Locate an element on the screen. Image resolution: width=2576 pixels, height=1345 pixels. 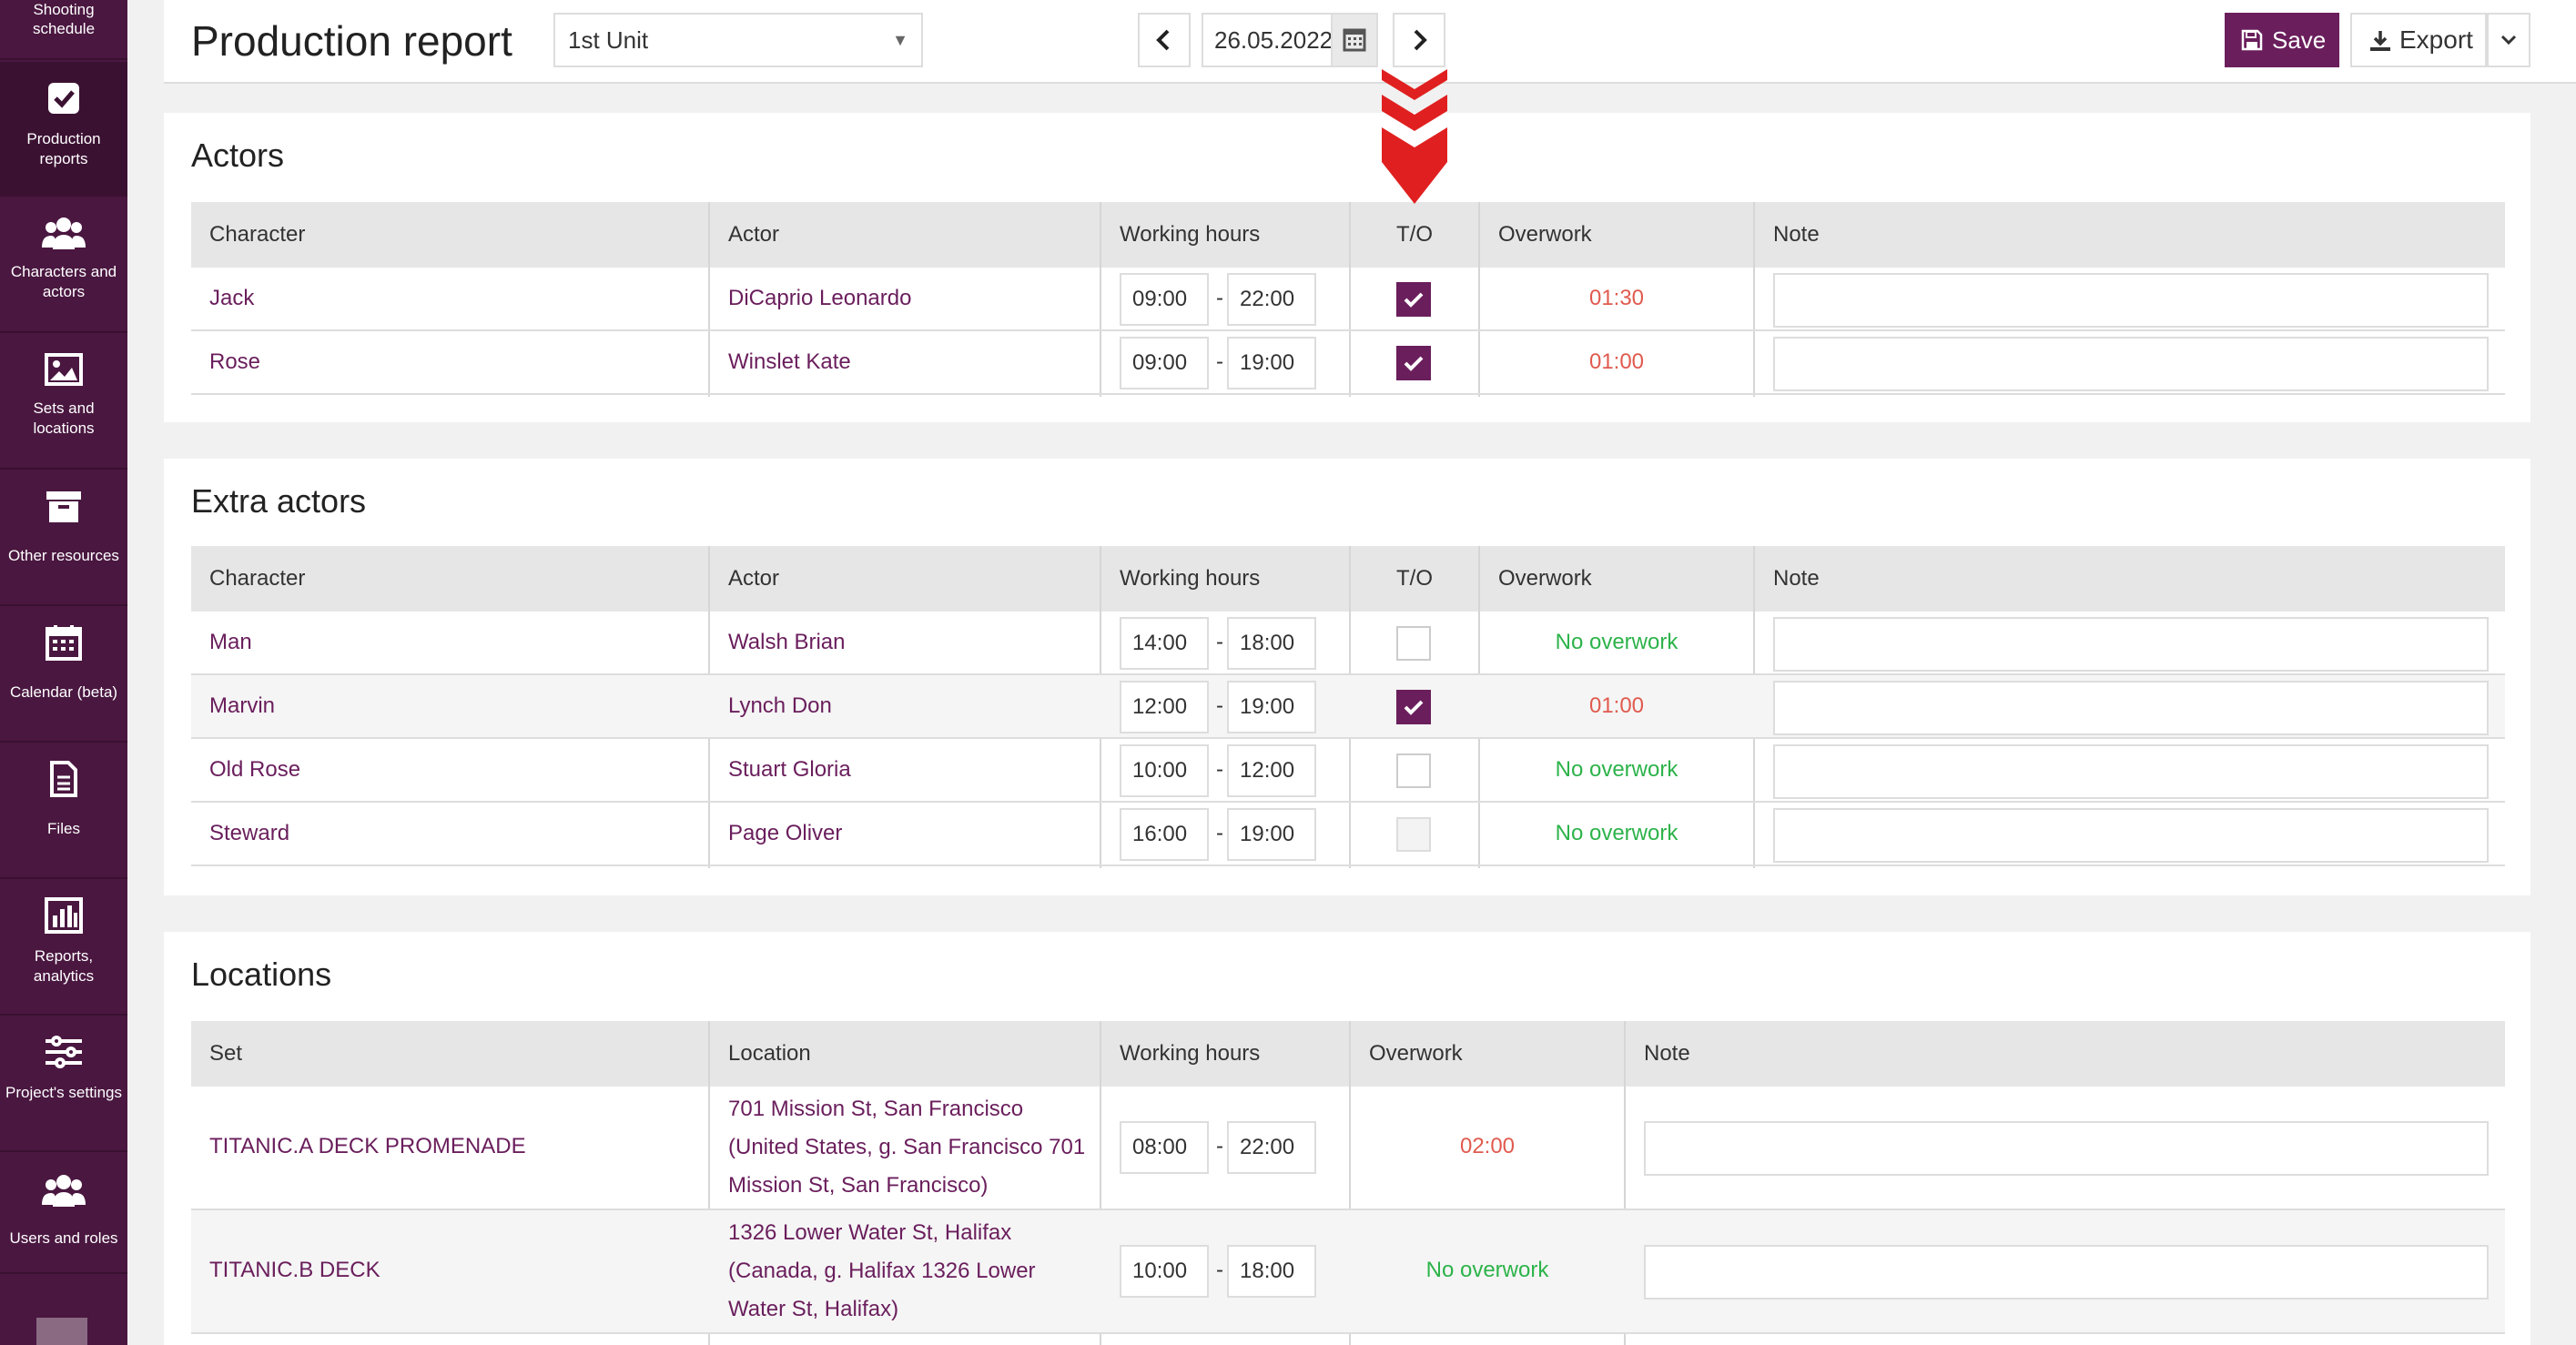
download-icon is located at coordinates (2380, 41).